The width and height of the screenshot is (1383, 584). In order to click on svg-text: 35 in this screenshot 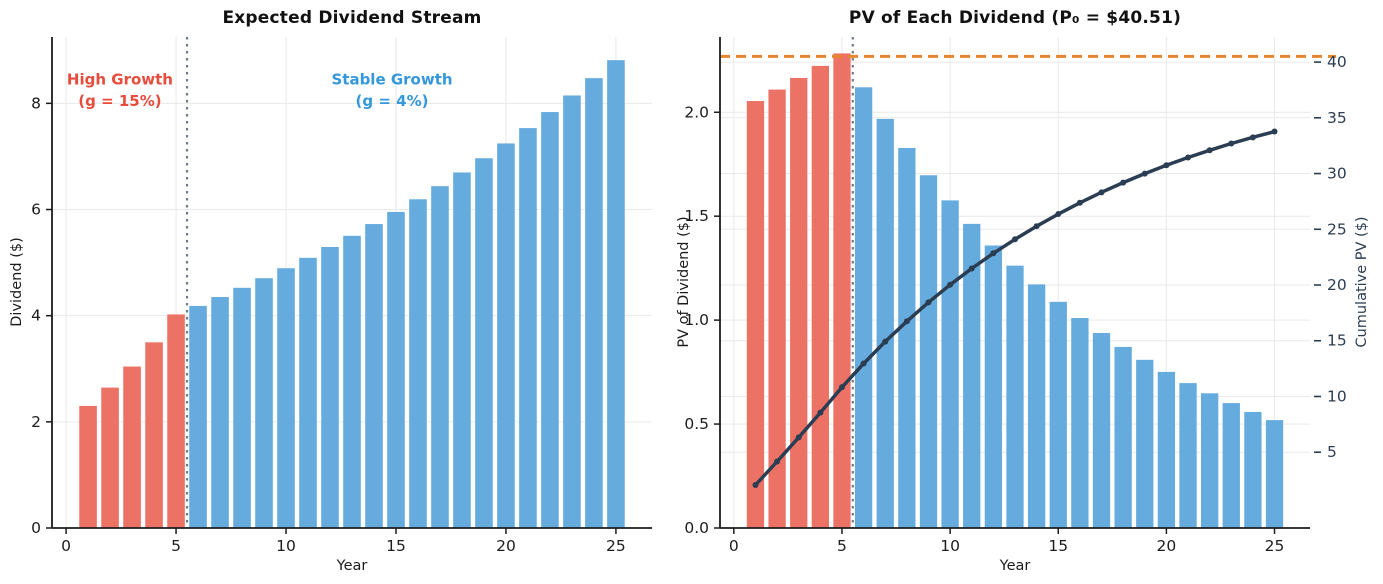, I will do `click(1337, 118)`.